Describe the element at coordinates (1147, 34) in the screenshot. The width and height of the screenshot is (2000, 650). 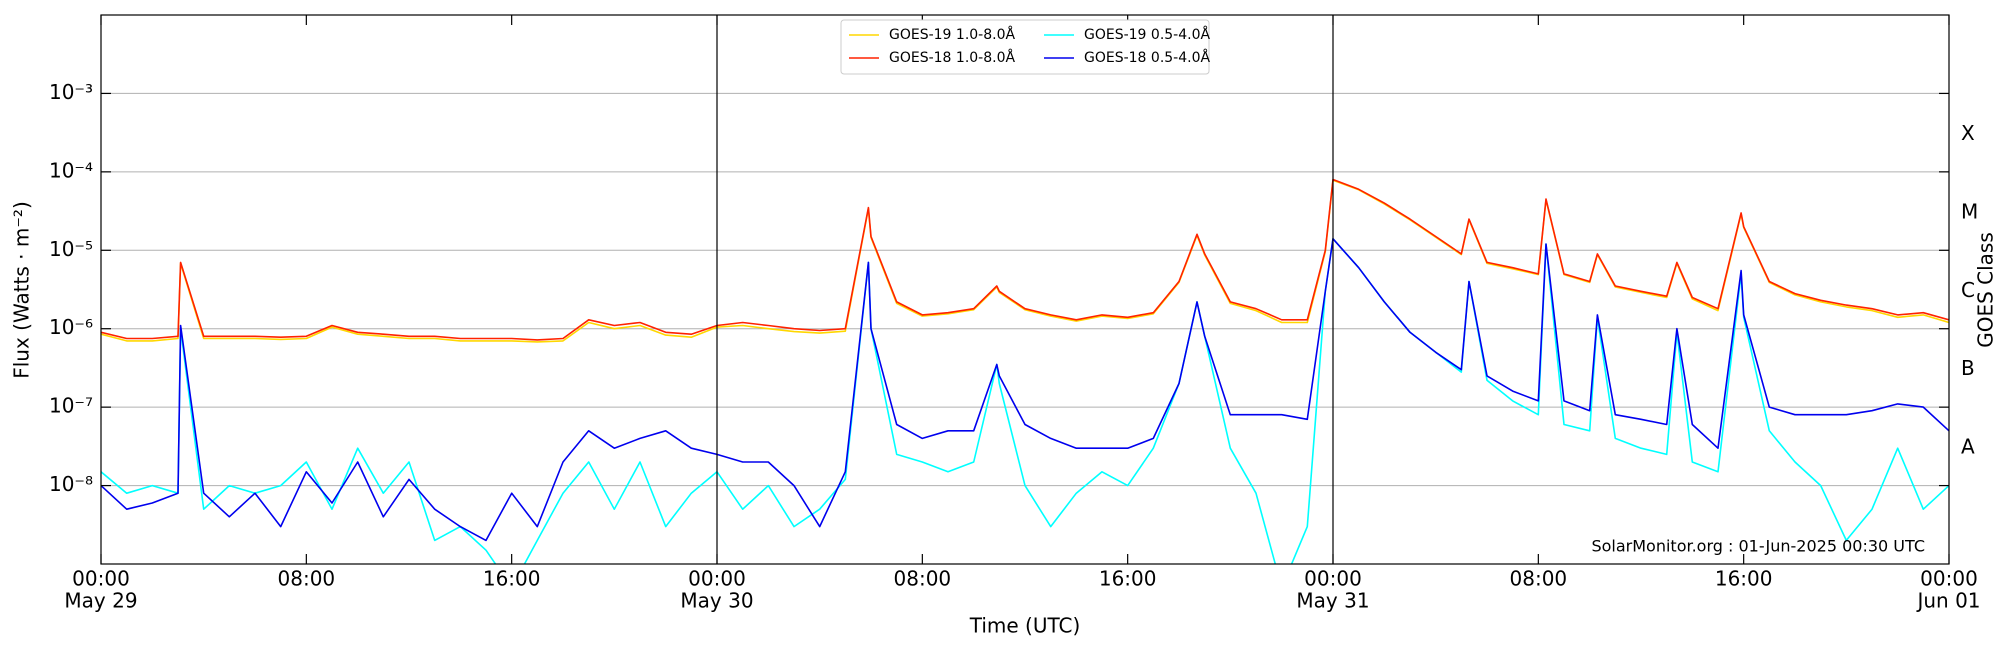
I see `legend-label: GOES-19 0.5-4.0Å` at that location.